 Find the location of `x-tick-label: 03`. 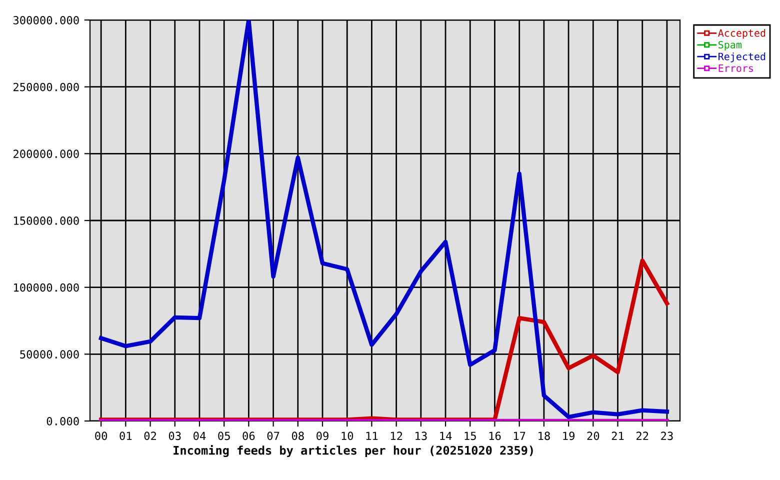

x-tick-label: 03 is located at coordinates (174, 436).